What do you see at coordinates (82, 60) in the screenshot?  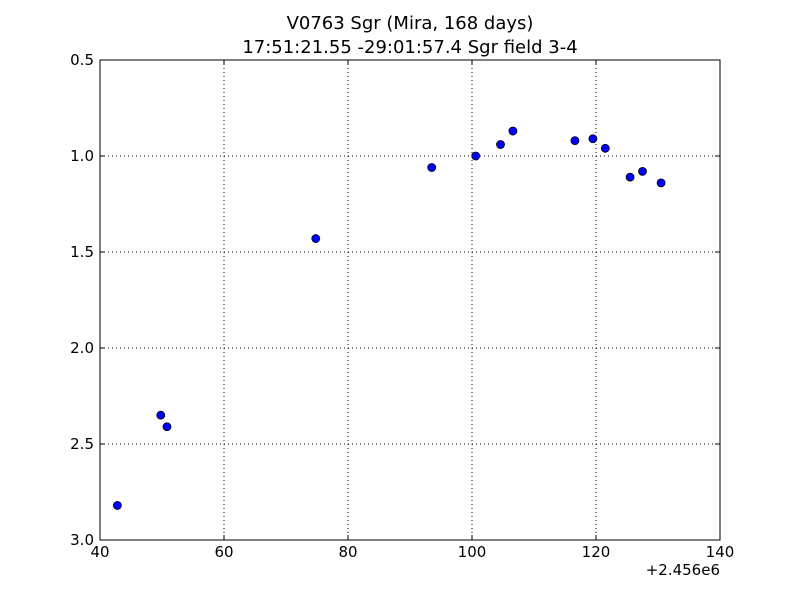 I see `y-tick-label: 0.5` at bounding box center [82, 60].